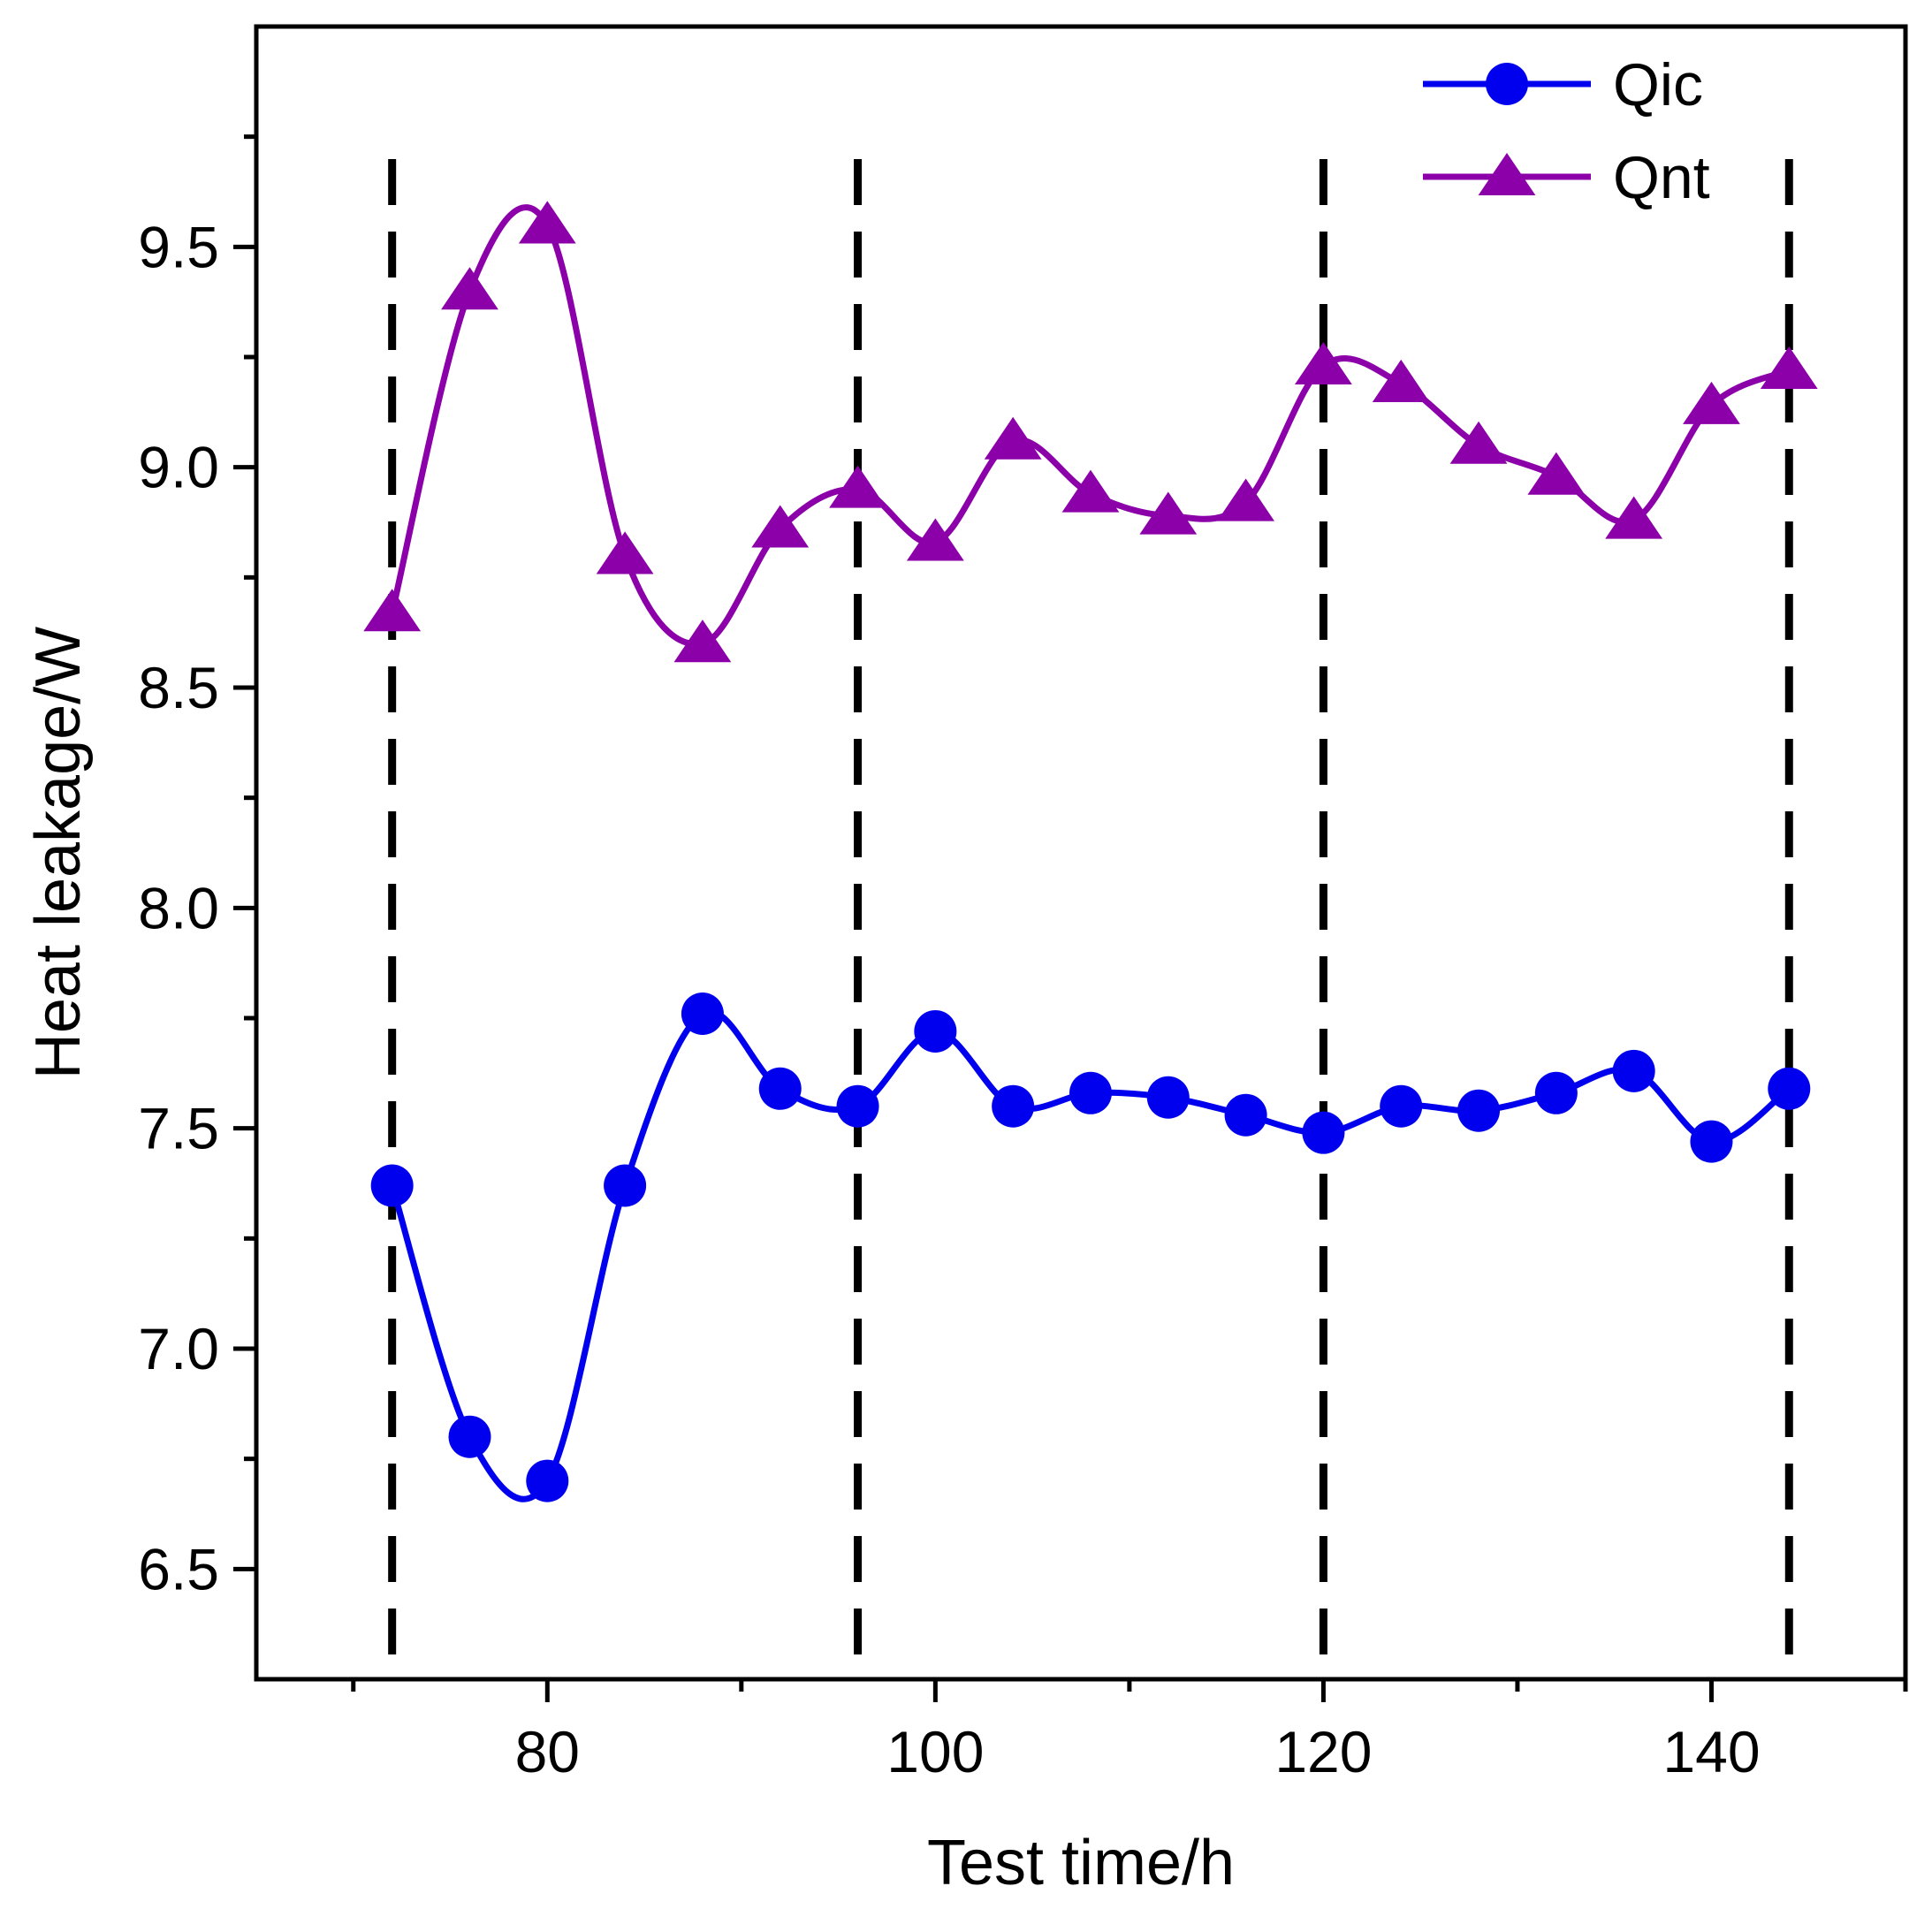  What do you see at coordinates (179, 1128) in the screenshot?
I see `y-tick-label-7.5: 7.5` at bounding box center [179, 1128].